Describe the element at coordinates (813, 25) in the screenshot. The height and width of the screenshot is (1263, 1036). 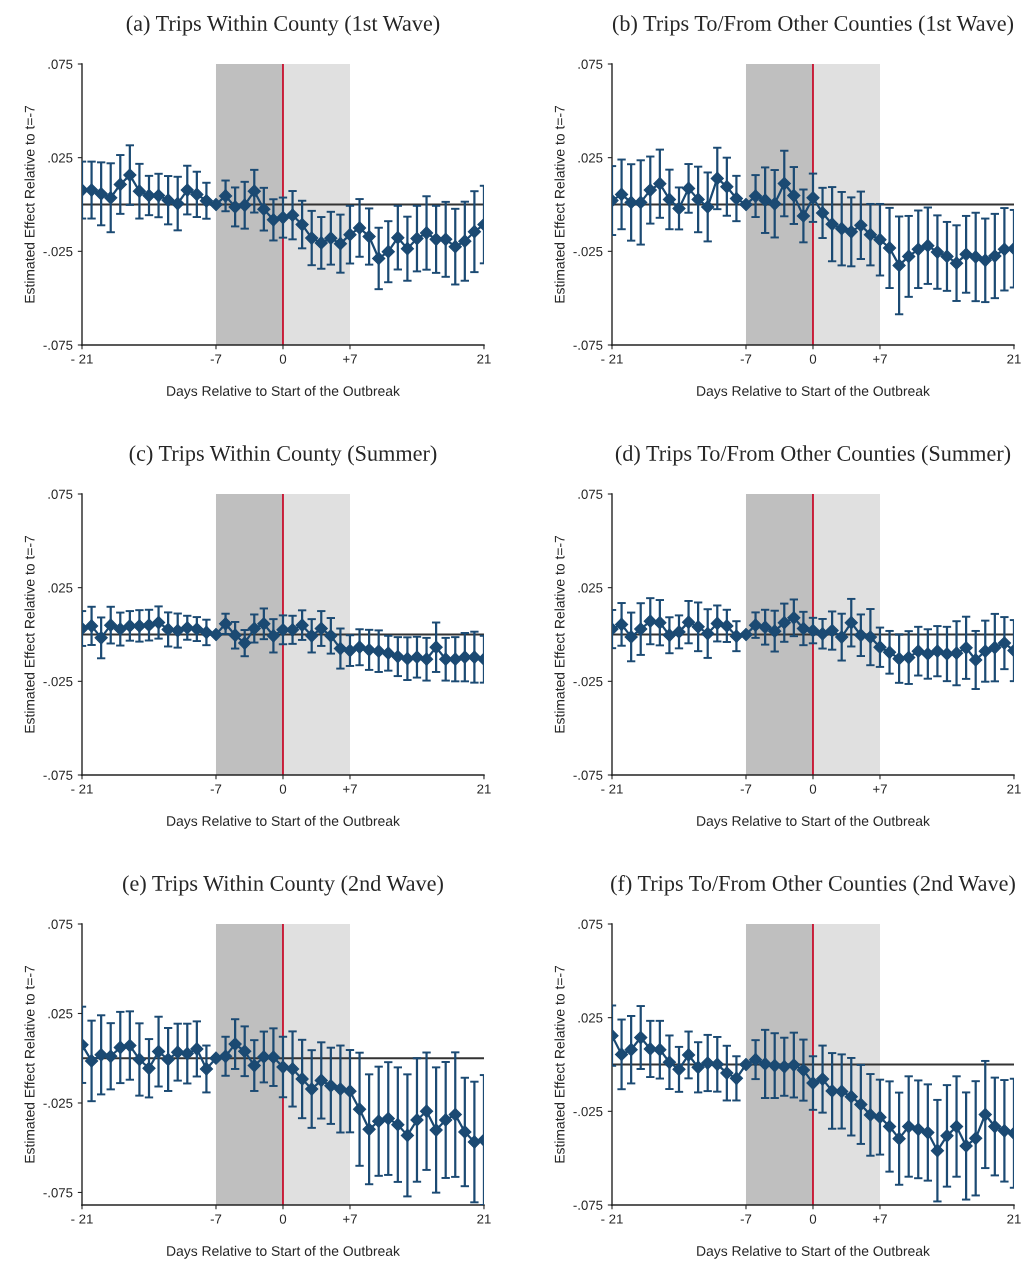
I see `chart-title: (b) Trips To/From Other Counties (1st Wave)` at that location.